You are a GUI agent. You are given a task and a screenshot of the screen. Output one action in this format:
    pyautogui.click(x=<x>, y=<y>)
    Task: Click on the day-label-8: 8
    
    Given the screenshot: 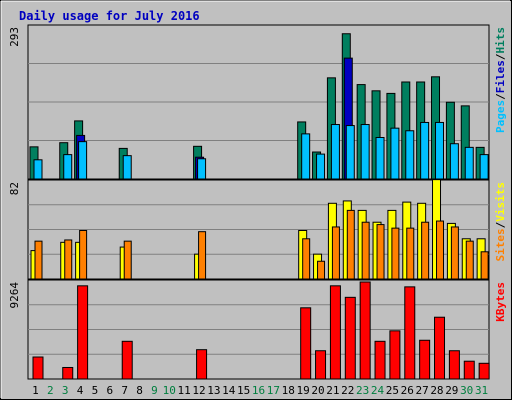 What is the action you would take?
    pyautogui.click(x=139, y=390)
    